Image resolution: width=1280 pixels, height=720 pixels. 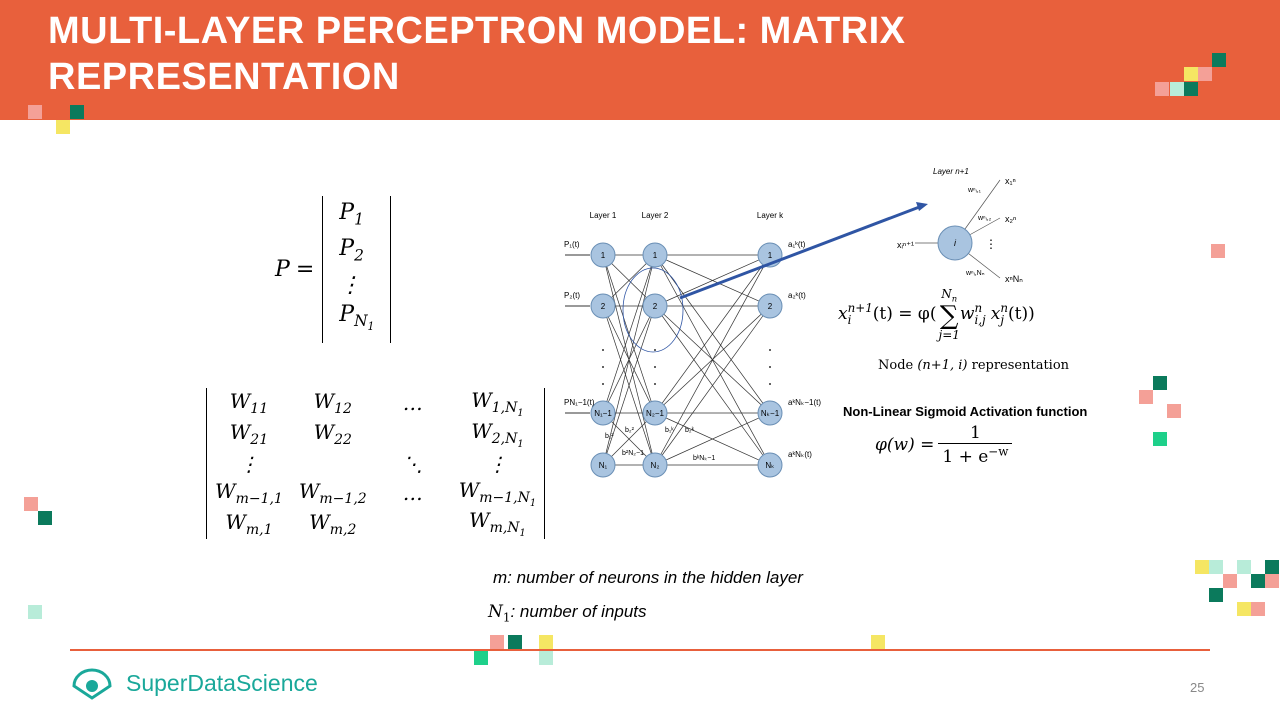 What do you see at coordinates (1010, 219) in the screenshot?
I see `node-input: x₂ⁿ` at bounding box center [1010, 219].